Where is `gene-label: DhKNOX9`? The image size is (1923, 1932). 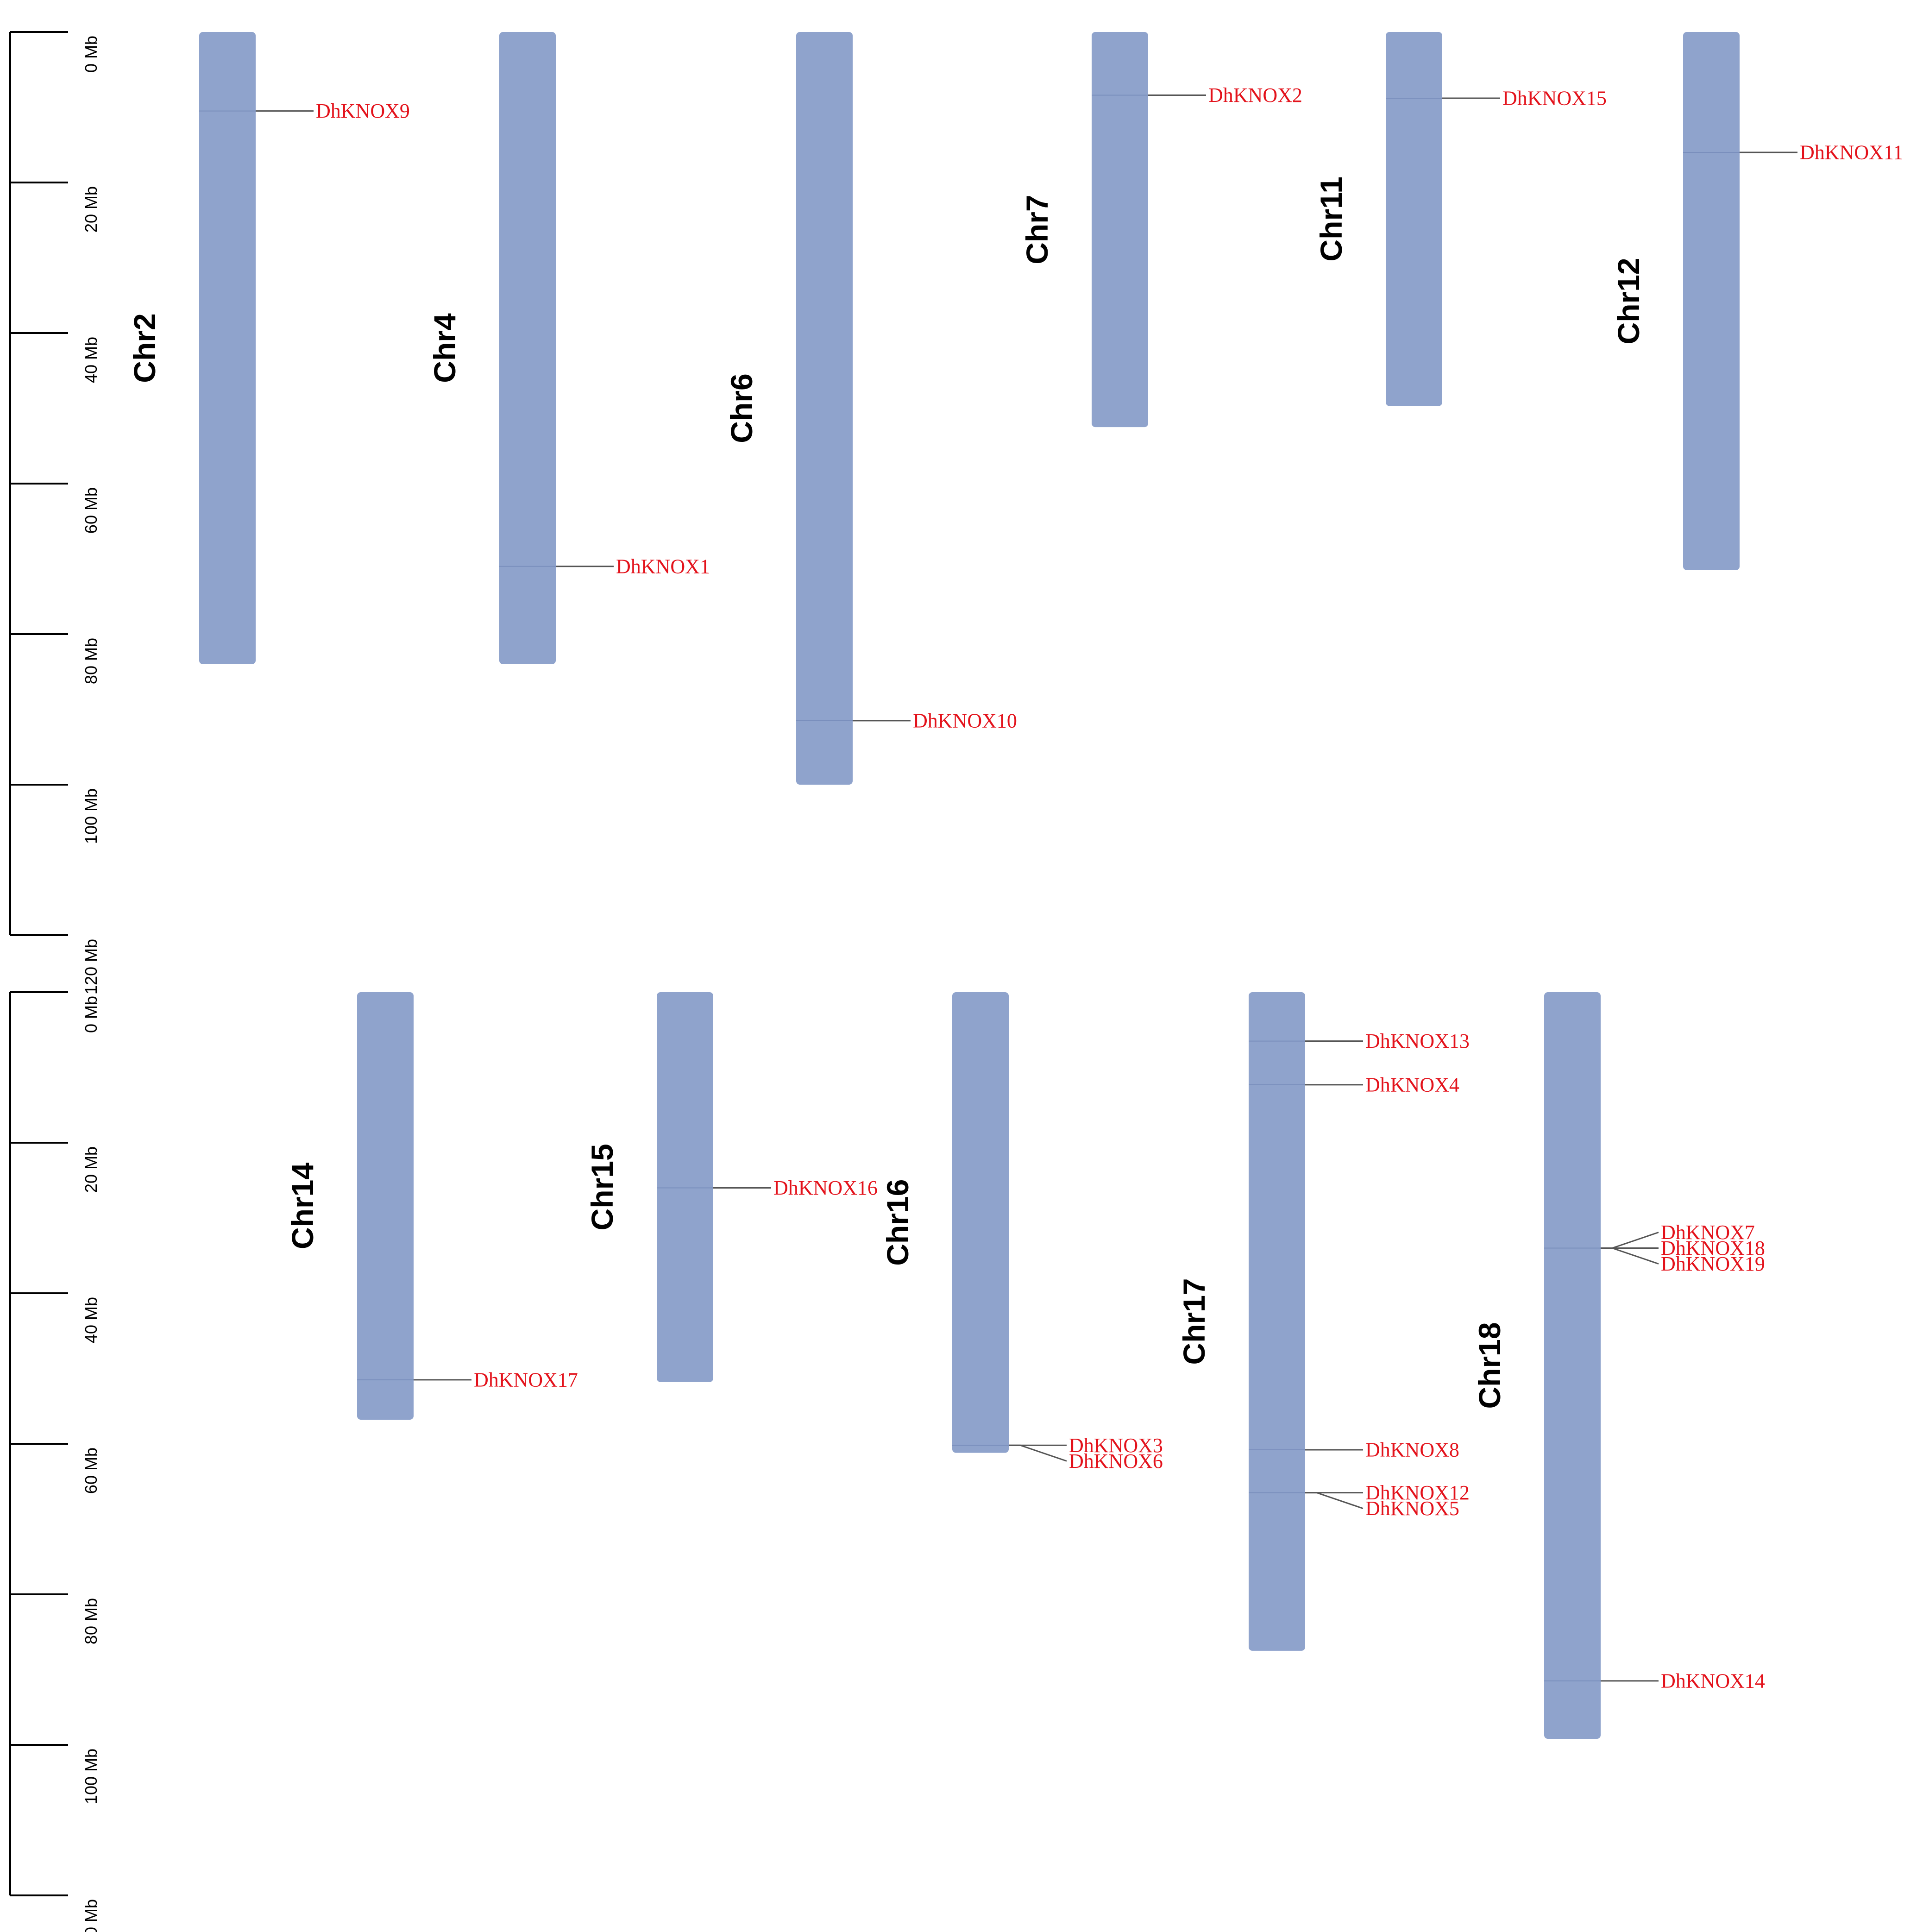 gene-label: DhKNOX9 is located at coordinates (363, 111).